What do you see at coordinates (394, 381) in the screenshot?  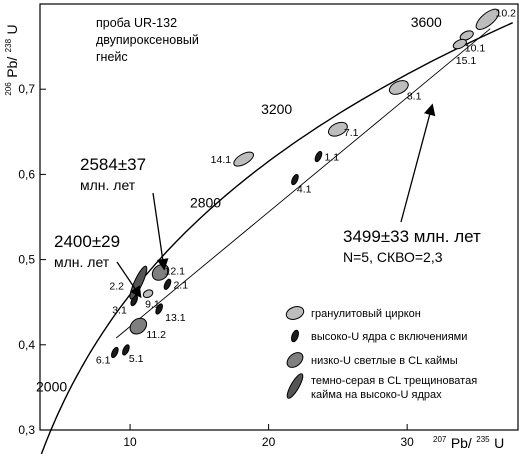 I see `legend-label-dark-rim-1: темно-серая в CL трещиноватая` at bounding box center [394, 381].